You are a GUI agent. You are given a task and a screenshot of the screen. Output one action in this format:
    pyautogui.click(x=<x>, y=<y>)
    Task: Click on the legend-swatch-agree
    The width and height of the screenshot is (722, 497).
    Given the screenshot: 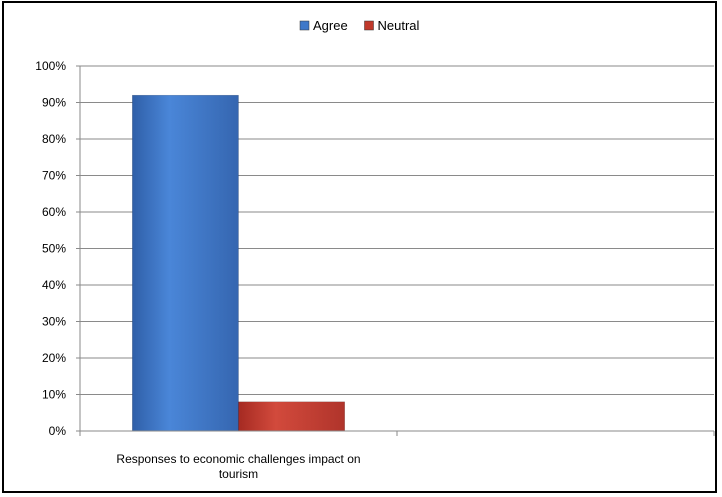 What is the action you would take?
    pyautogui.click(x=304, y=25)
    